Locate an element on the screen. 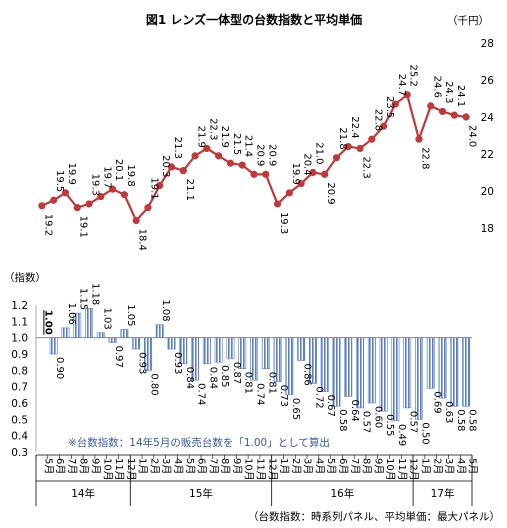 This screenshot has height=528, width=507. bar-data-label: 0.93 is located at coordinates (177, 363).